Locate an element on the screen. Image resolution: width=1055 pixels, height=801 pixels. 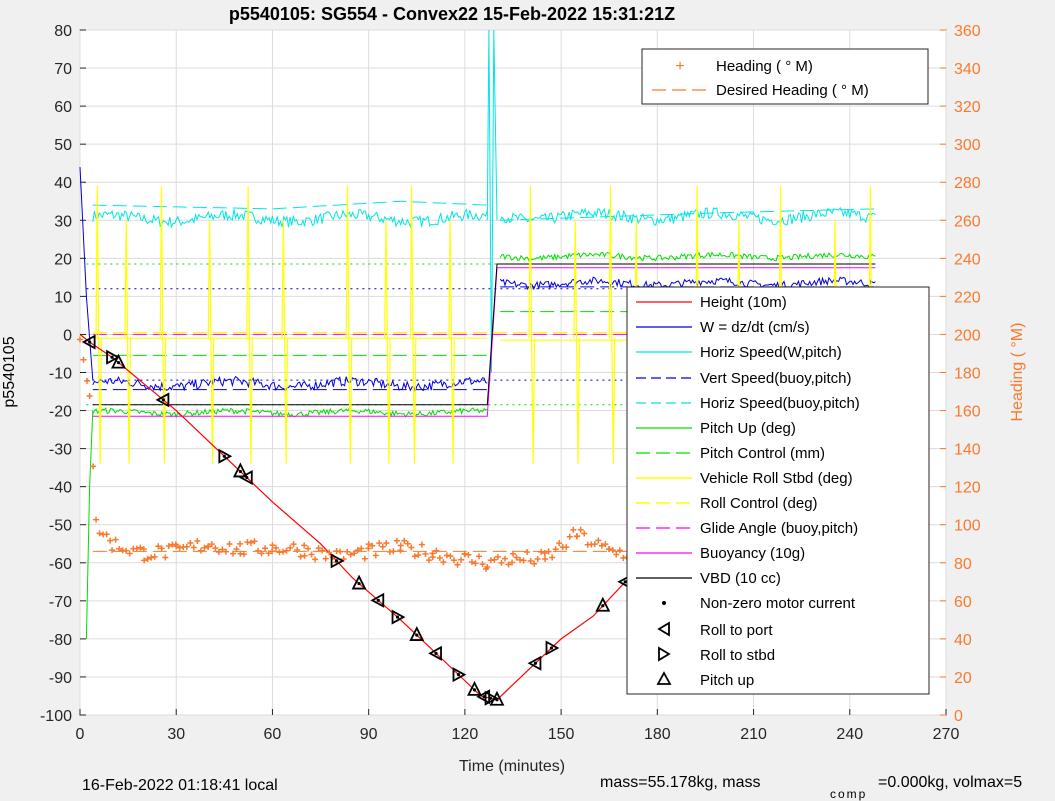
footer-volmax: =0.000kg, volmax=5 is located at coordinates (950, 782).